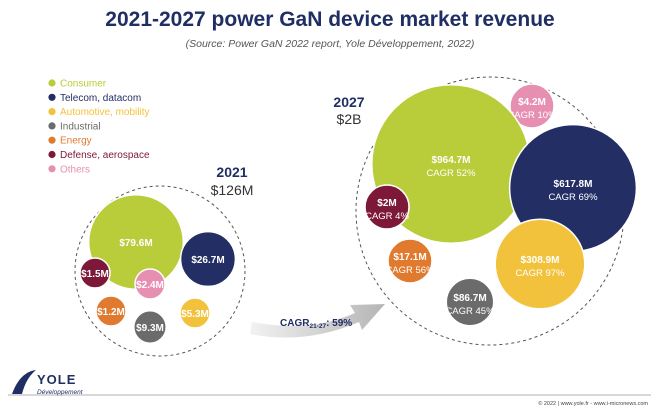 The image size is (659, 412). What do you see at coordinates (349, 119) in the screenshot?
I see `group-2027-total: $2B` at bounding box center [349, 119].